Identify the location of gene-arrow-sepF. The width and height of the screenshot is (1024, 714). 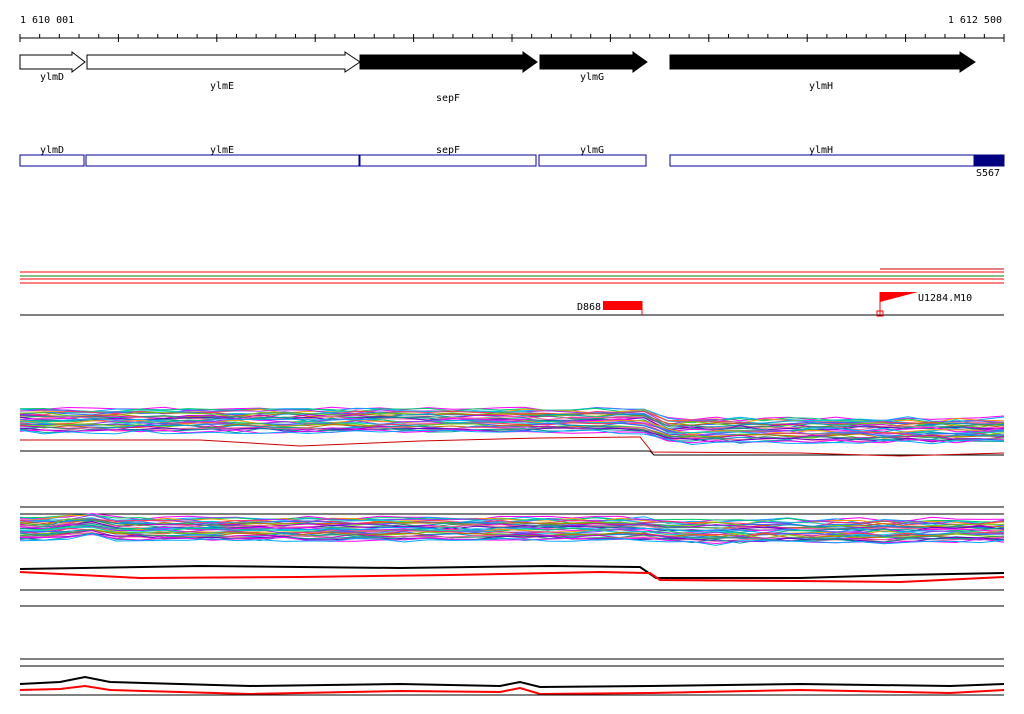
(448, 62).